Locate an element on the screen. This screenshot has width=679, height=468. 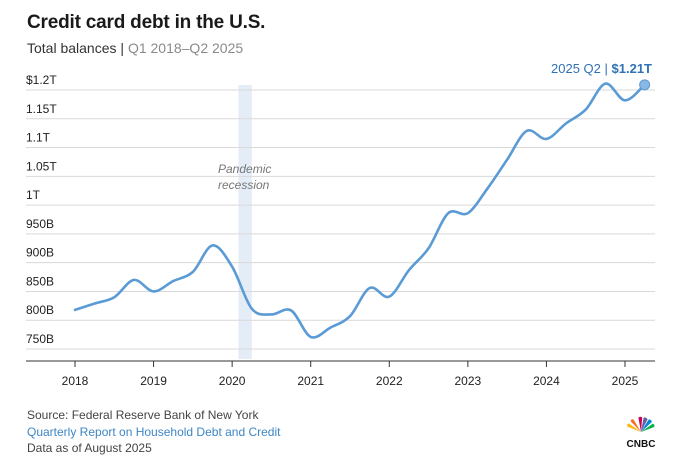
shade-layer: Pandemic recession is located at coordinates (244, 222).